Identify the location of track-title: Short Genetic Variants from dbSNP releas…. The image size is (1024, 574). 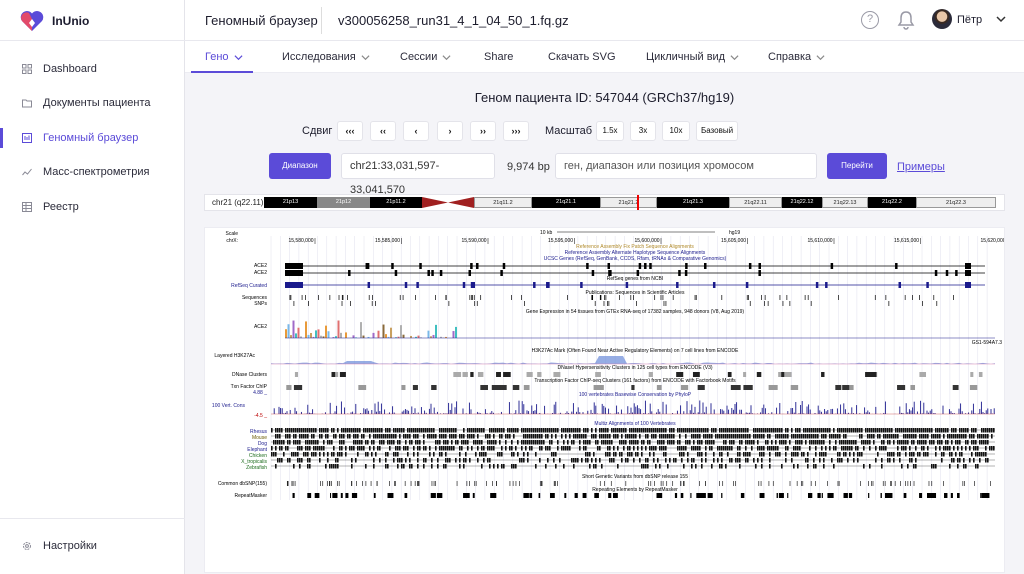
(635, 477).